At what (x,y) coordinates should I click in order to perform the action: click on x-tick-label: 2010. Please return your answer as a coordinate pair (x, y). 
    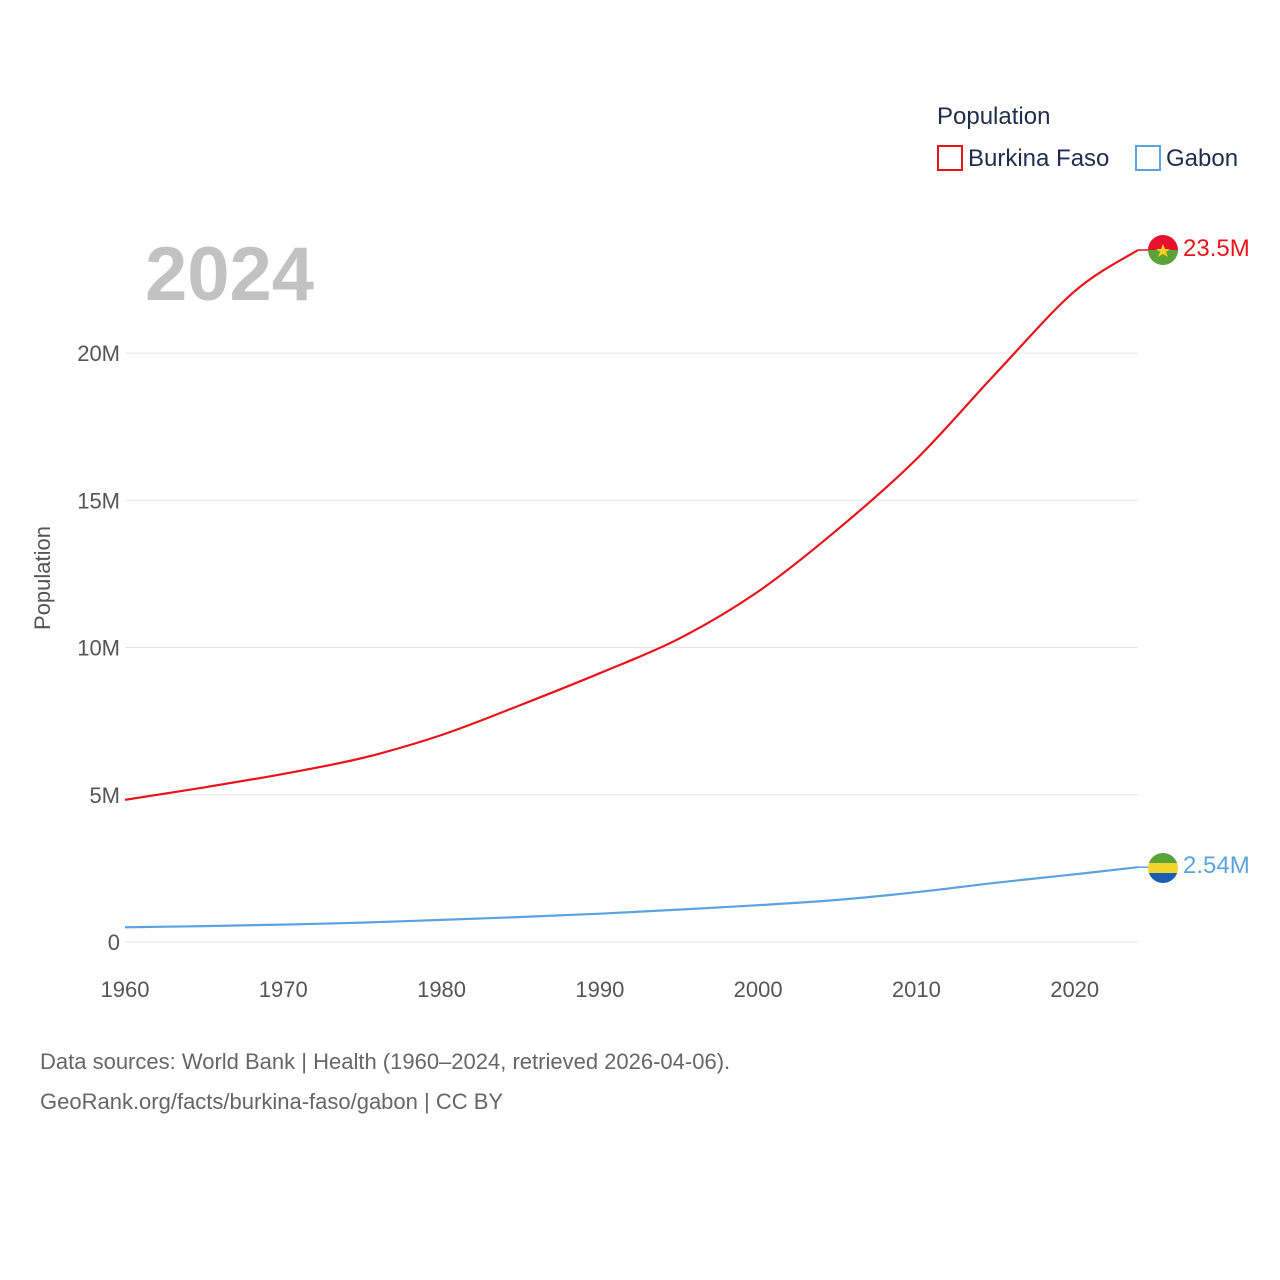
    Looking at the image, I should click on (916, 989).